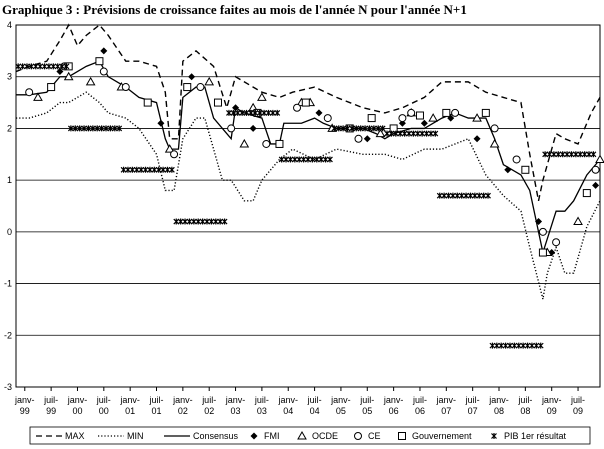 The height and width of the screenshot is (449, 604). What do you see at coordinates (9, 128) in the screenshot?
I see `y-tick-label: 2` at bounding box center [9, 128].